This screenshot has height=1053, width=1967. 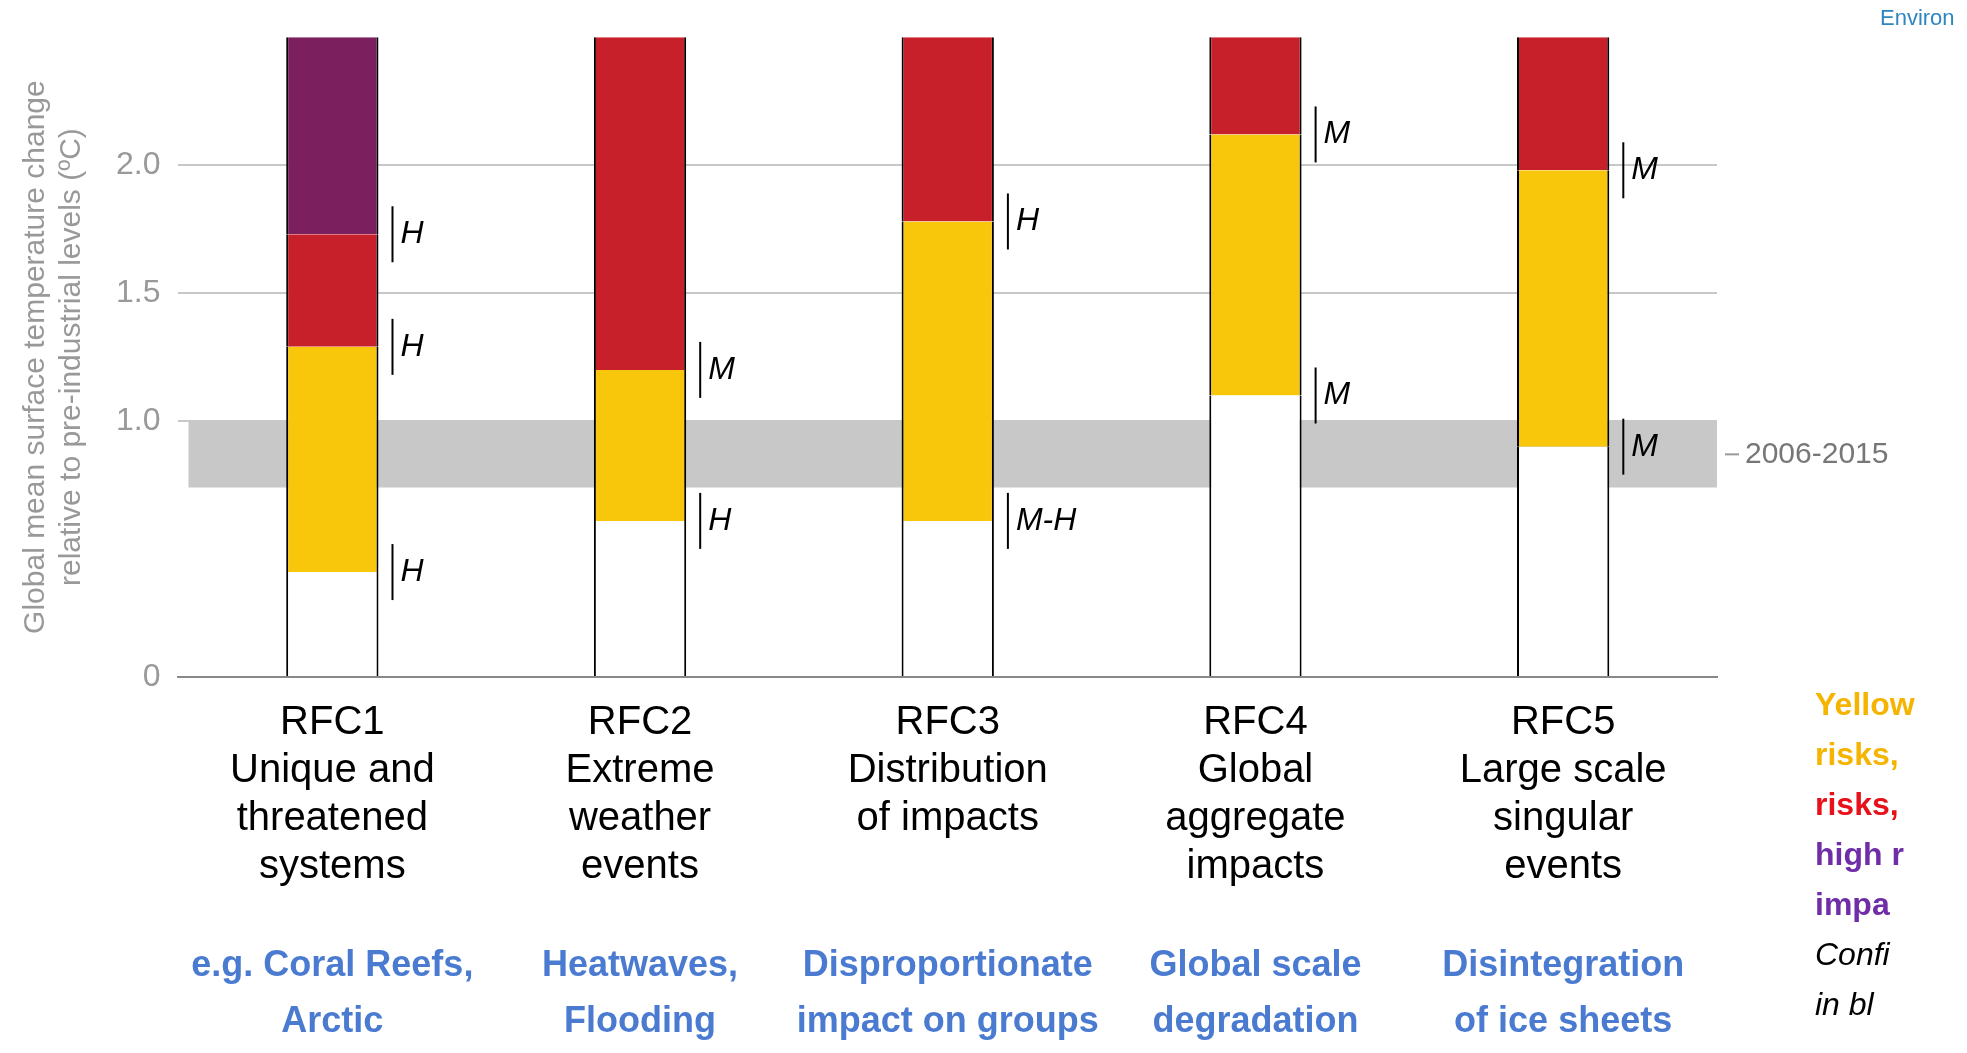 I want to click on y-tick-label: 1.5, so click(x=138, y=290).